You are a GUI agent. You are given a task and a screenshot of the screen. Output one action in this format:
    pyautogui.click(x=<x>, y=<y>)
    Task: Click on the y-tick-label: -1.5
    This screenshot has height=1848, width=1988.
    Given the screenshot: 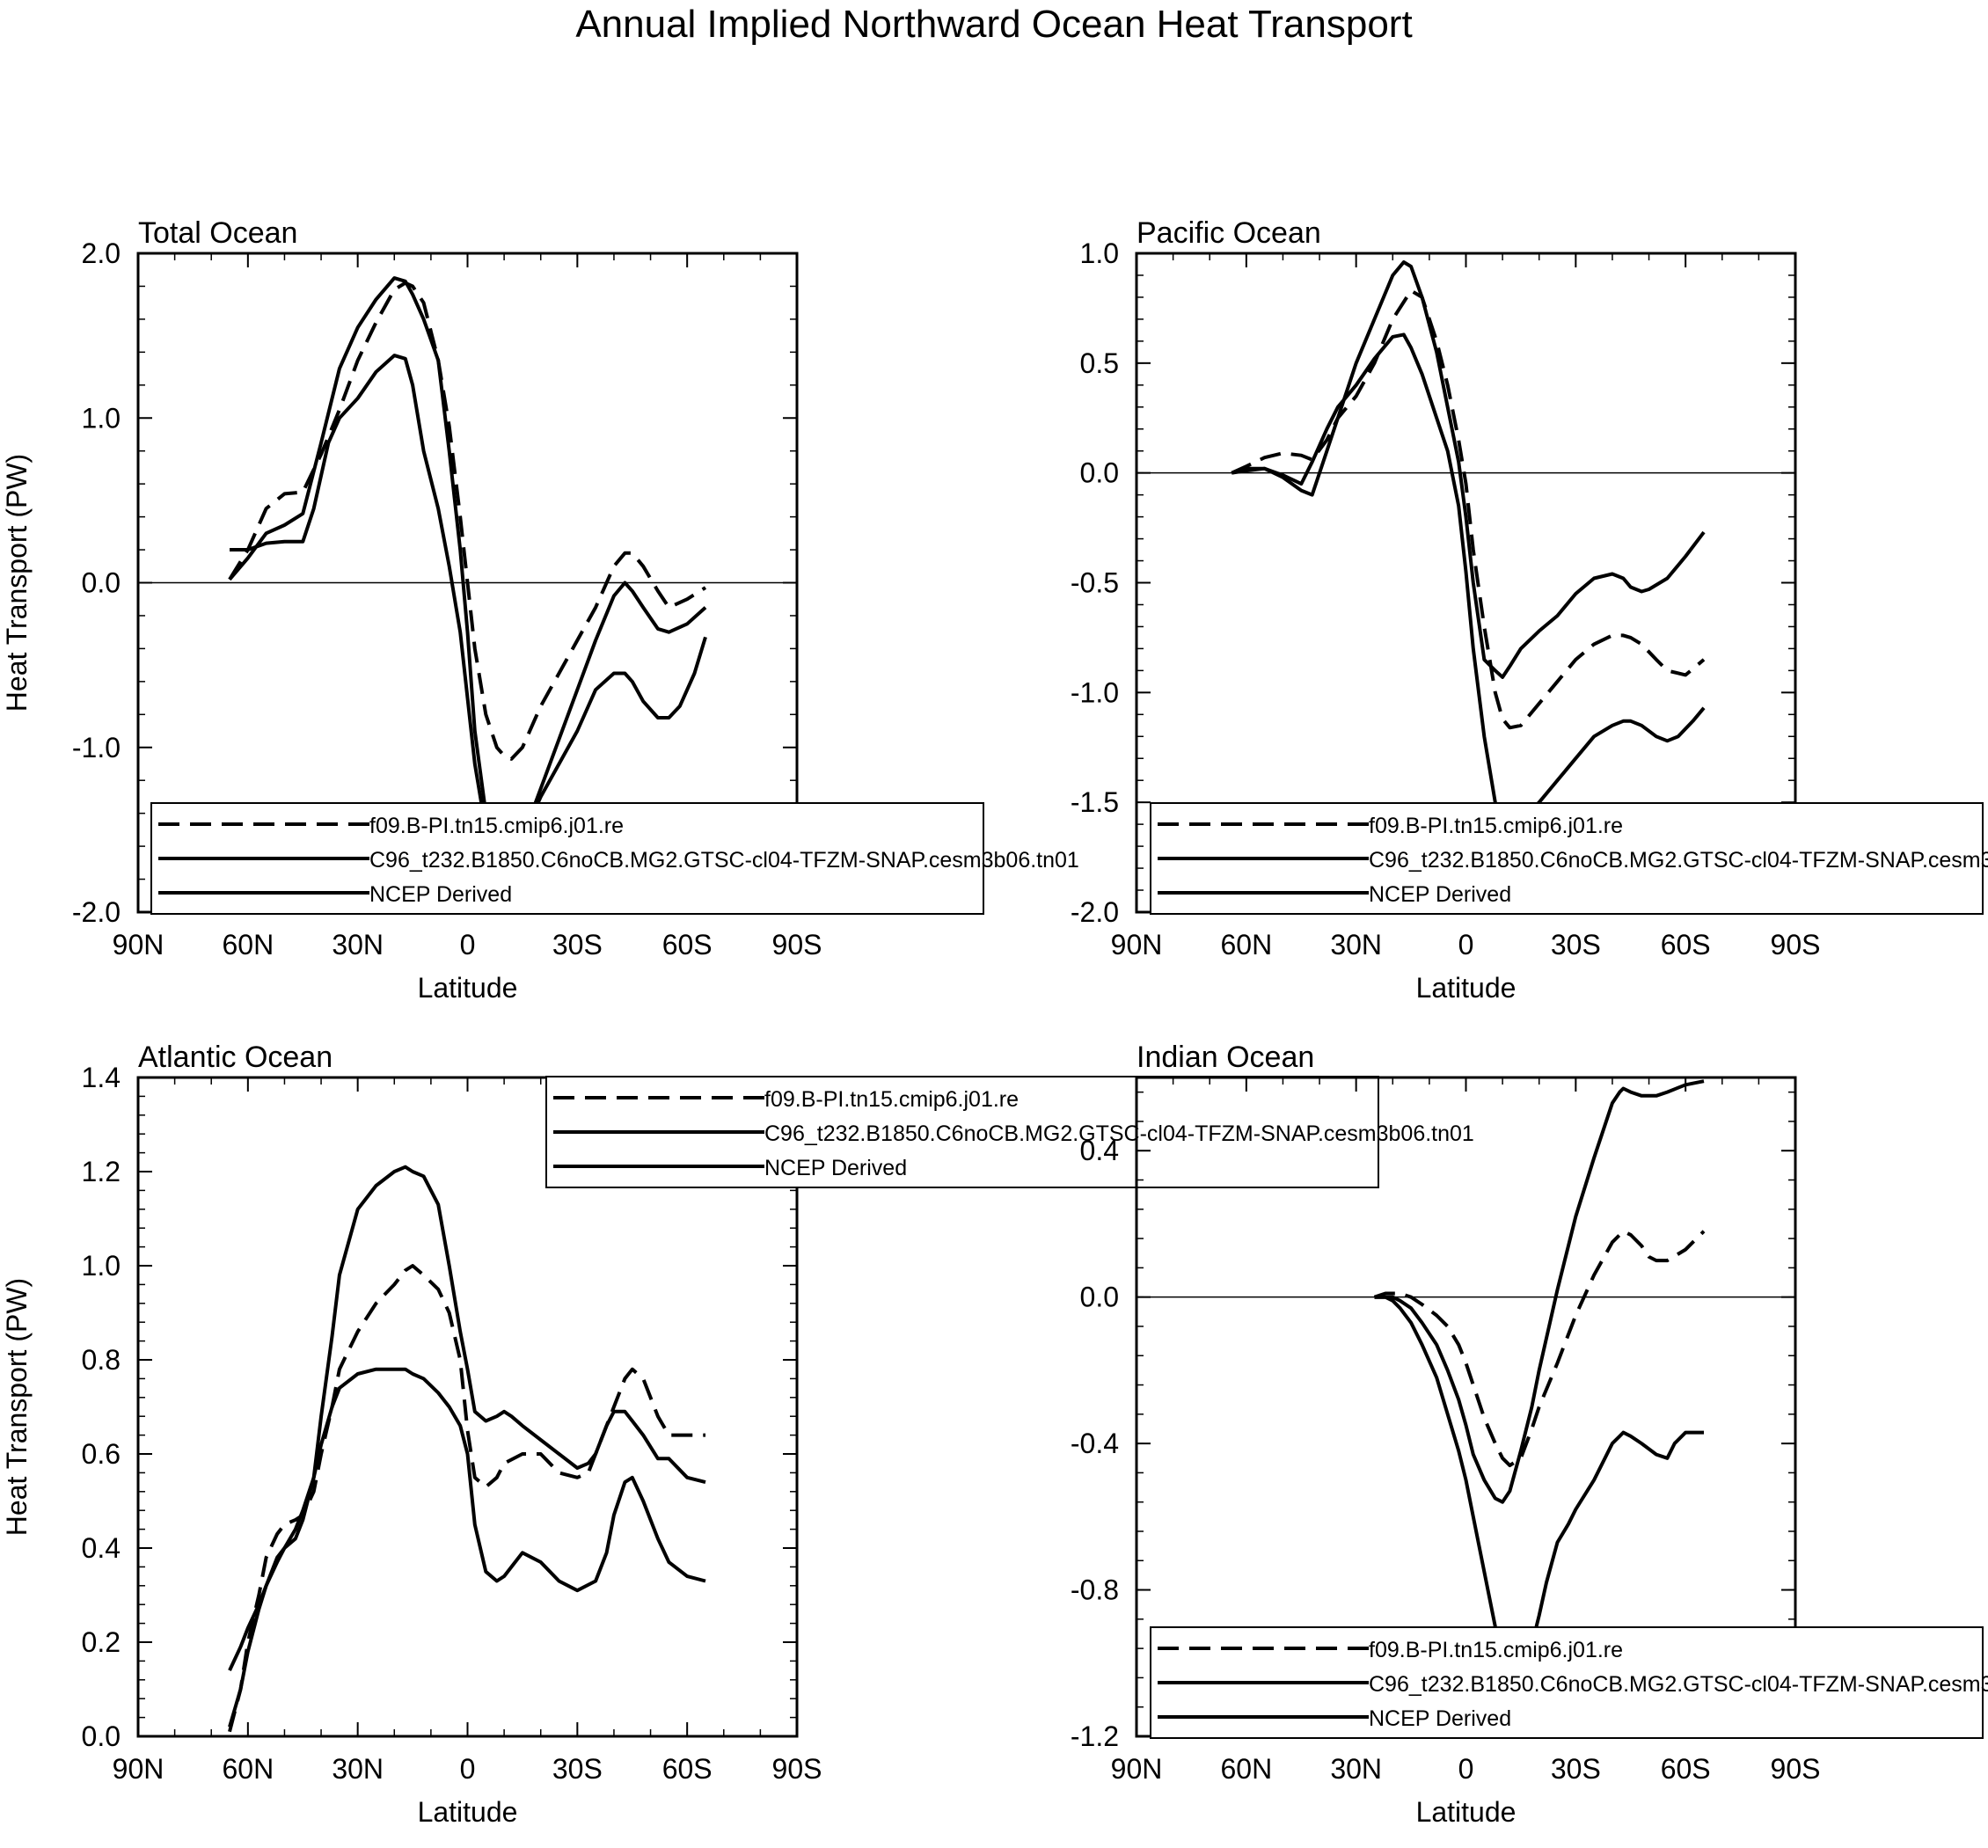 What is the action you would take?
    pyautogui.click(x=1095, y=802)
    